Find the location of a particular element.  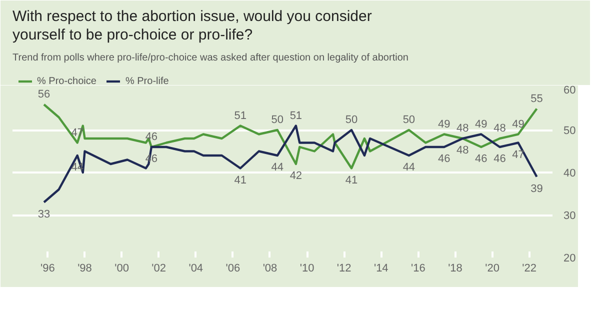

x-tick-label: '98 is located at coordinates (85, 268).